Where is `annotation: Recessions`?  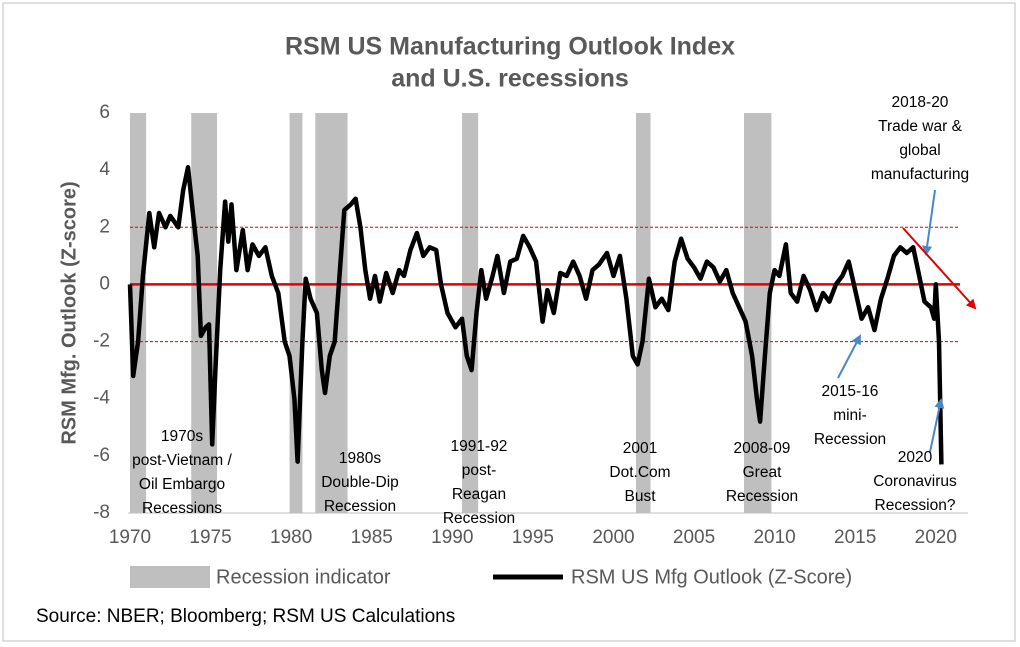
annotation: Recessions is located at coordinates (182, 508).